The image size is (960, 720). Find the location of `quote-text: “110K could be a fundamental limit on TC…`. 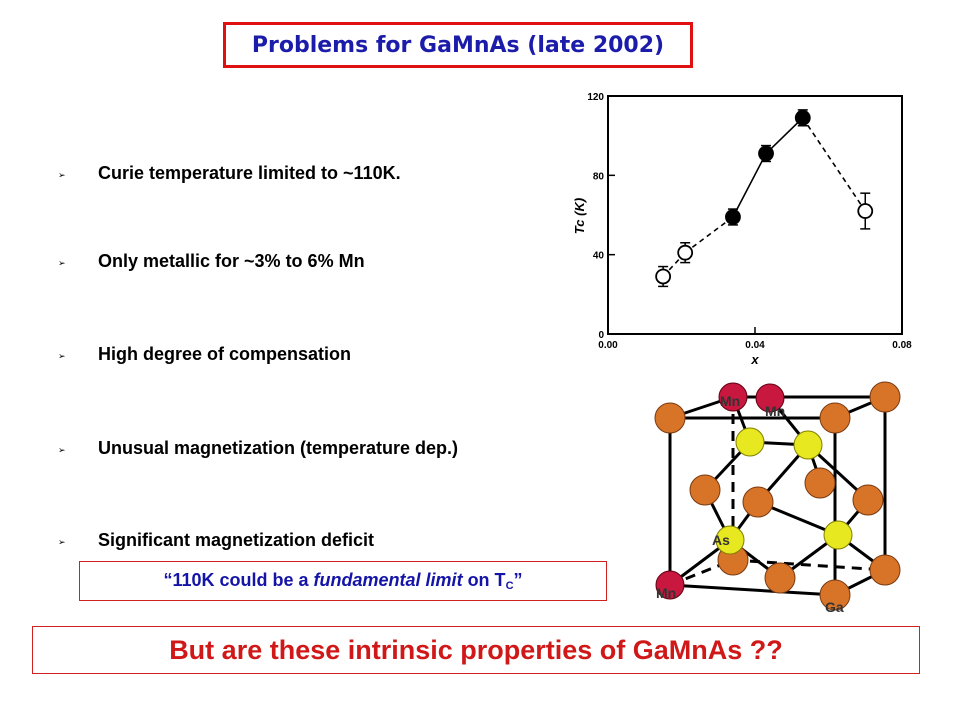

quote-text: “110K could be a fundamental limit on TC… is located at coordinates (343, 581).